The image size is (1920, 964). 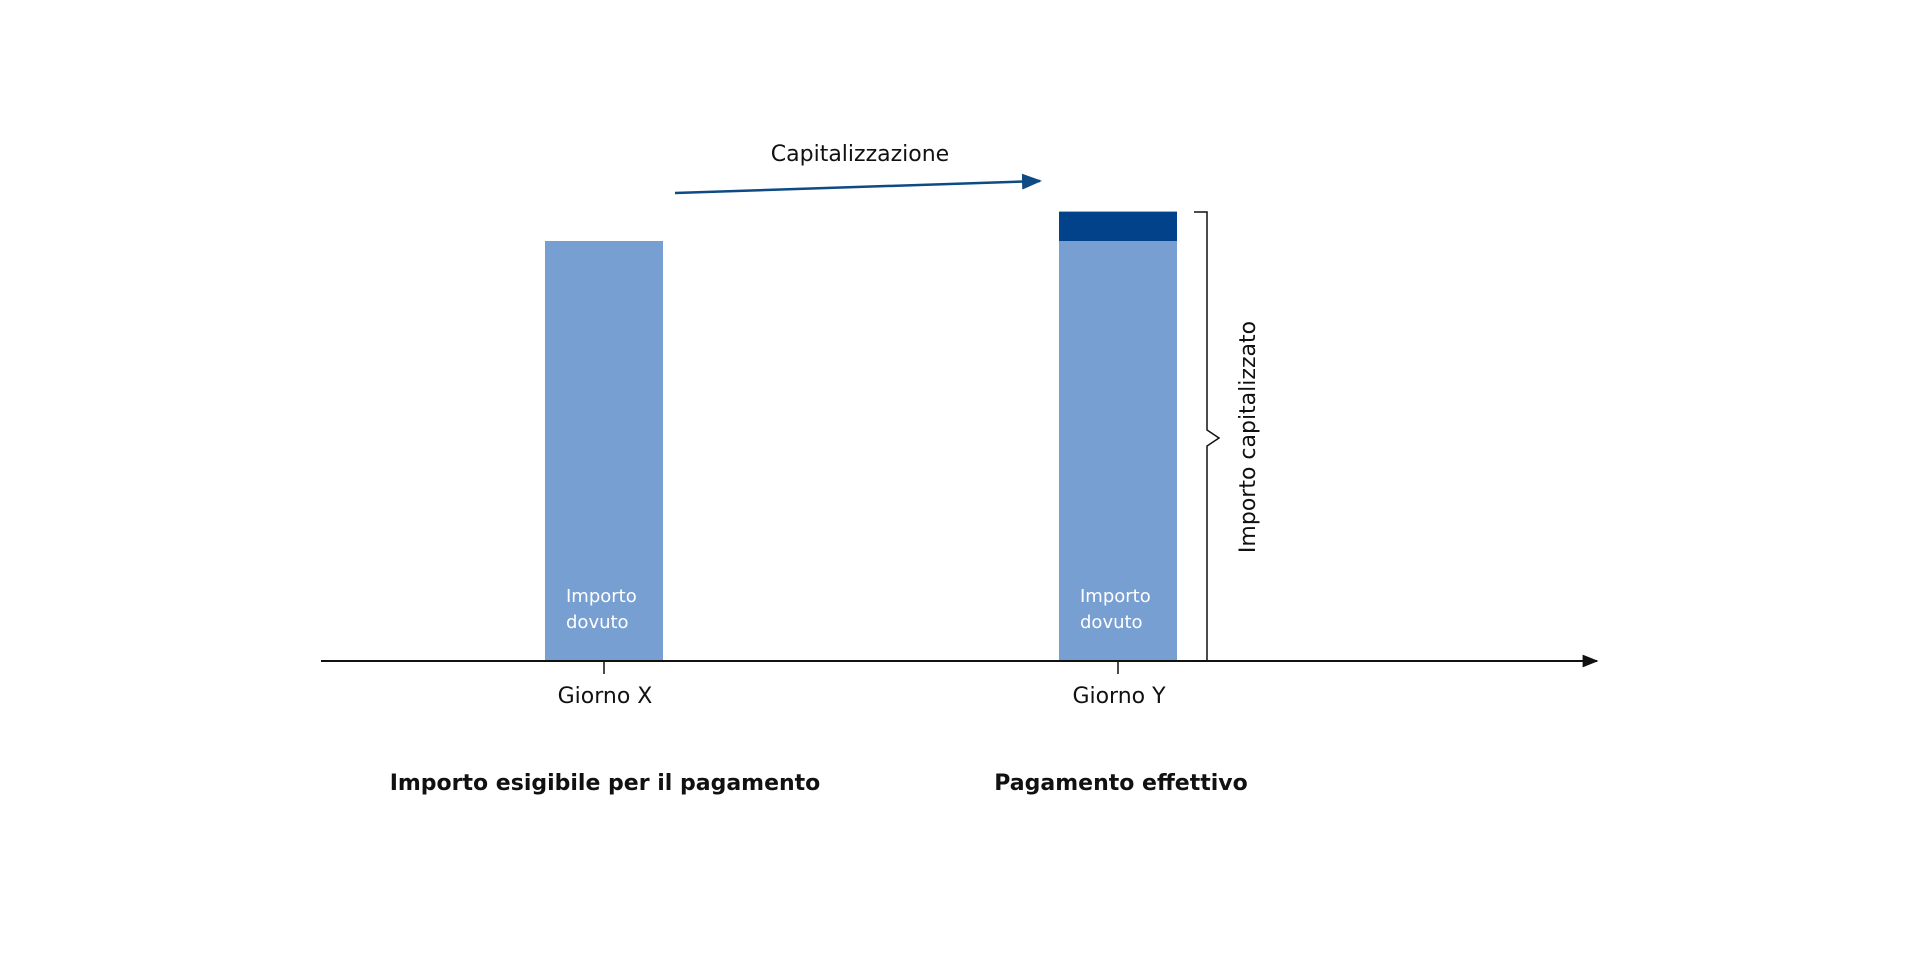 What do you see at coordinates (605, 783) in the screenshot?
I see `caption-giorno-x: Importo esigibile per il pagamento` at bounding box center [605, 783].